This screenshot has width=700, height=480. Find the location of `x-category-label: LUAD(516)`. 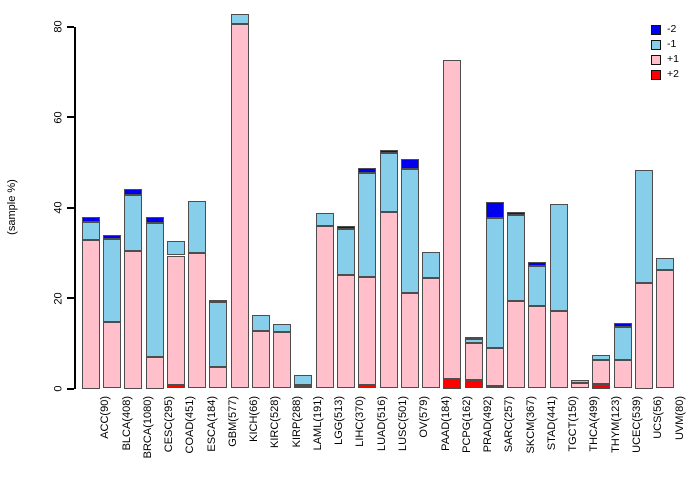

x-category-label: LUAD(516) is located at coordinates (381, 424).